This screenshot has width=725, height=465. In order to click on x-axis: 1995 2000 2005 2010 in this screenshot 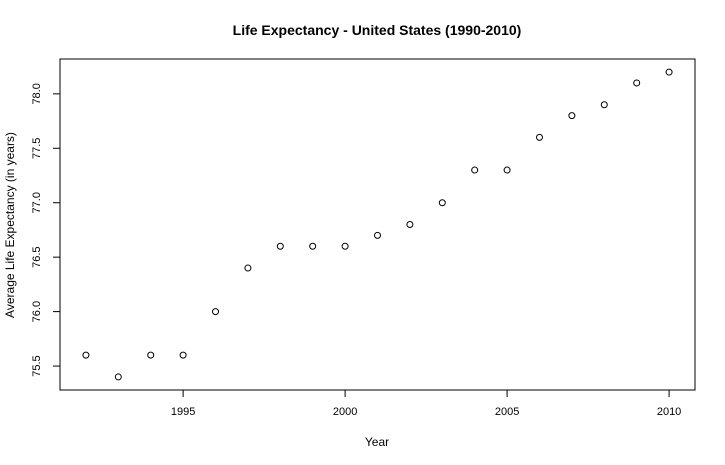, I will do `click(426, 403)`.